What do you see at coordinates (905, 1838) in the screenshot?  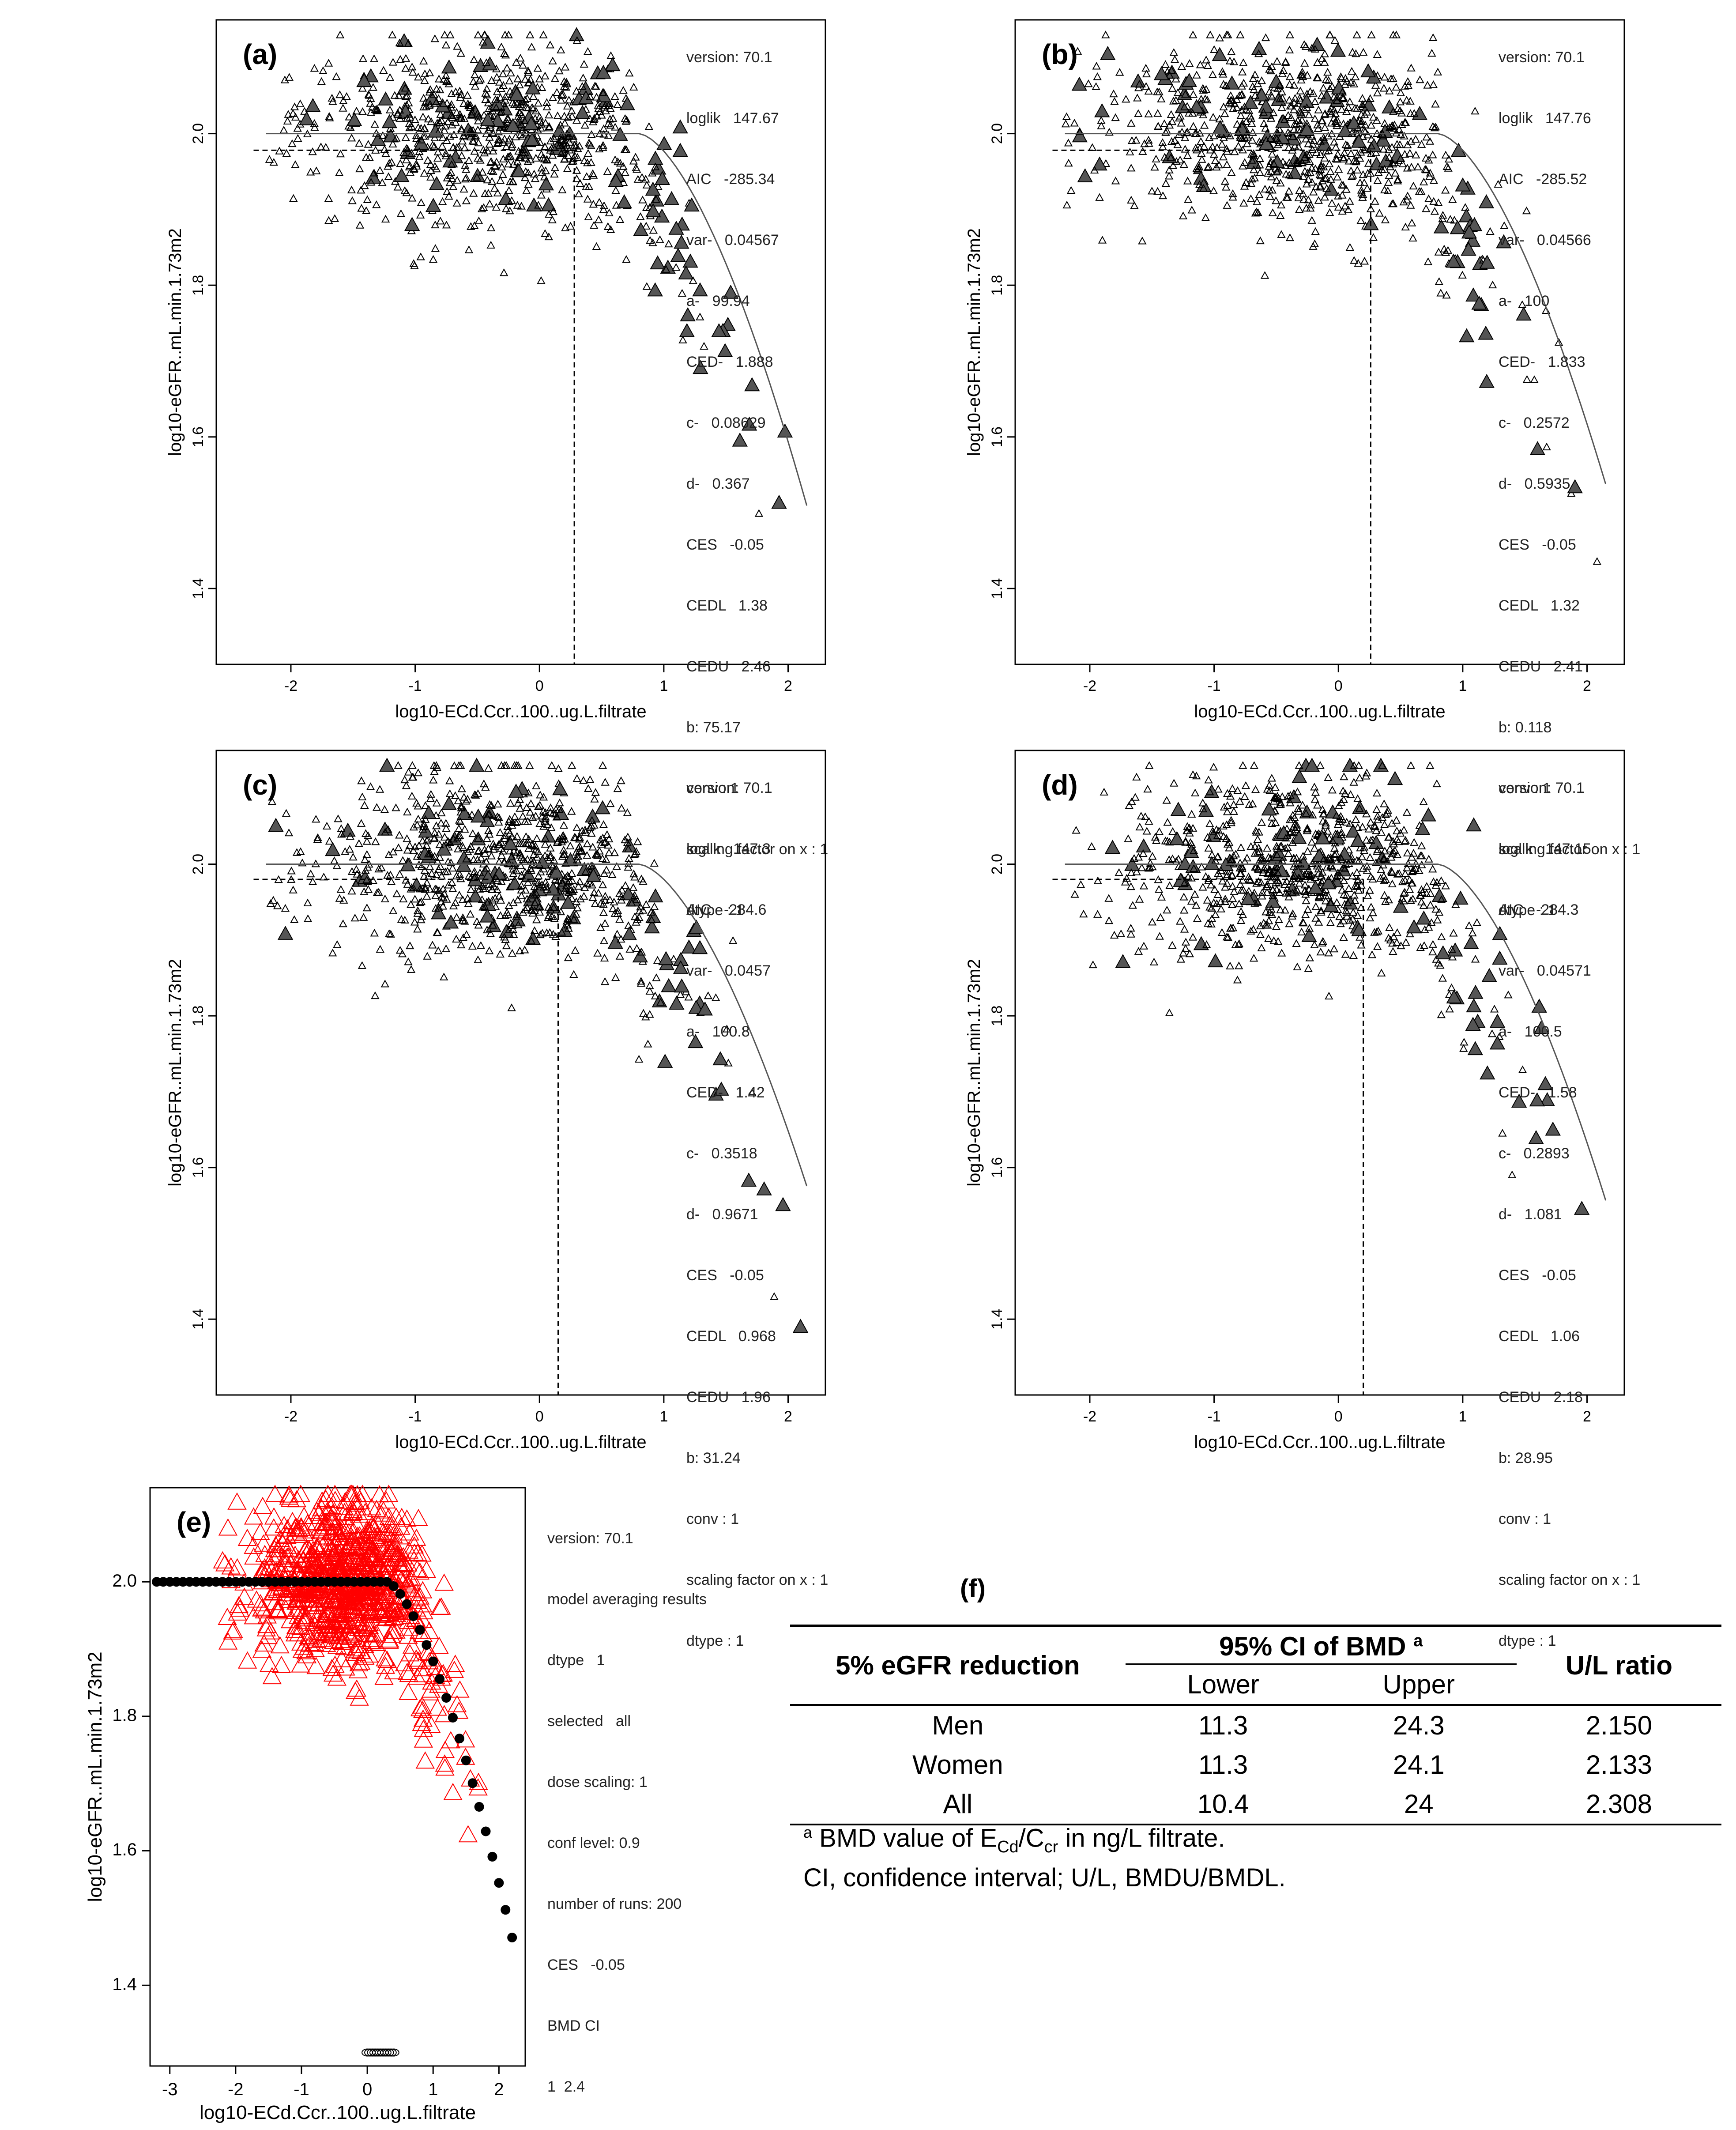 I see `footnote-text-a: BMD value of E` at bounding box center [905, 1838].